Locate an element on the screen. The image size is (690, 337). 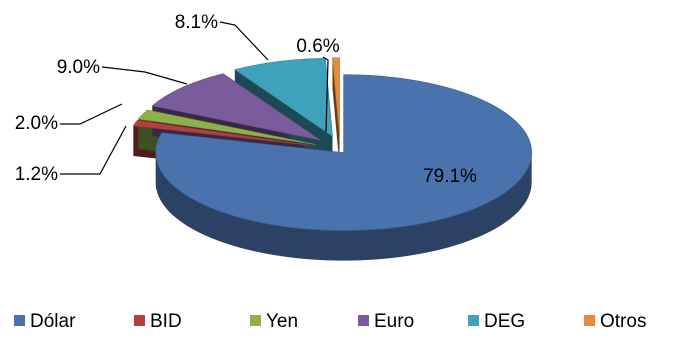
legend-label-euro: Euro is located at coordinates (394, 321).